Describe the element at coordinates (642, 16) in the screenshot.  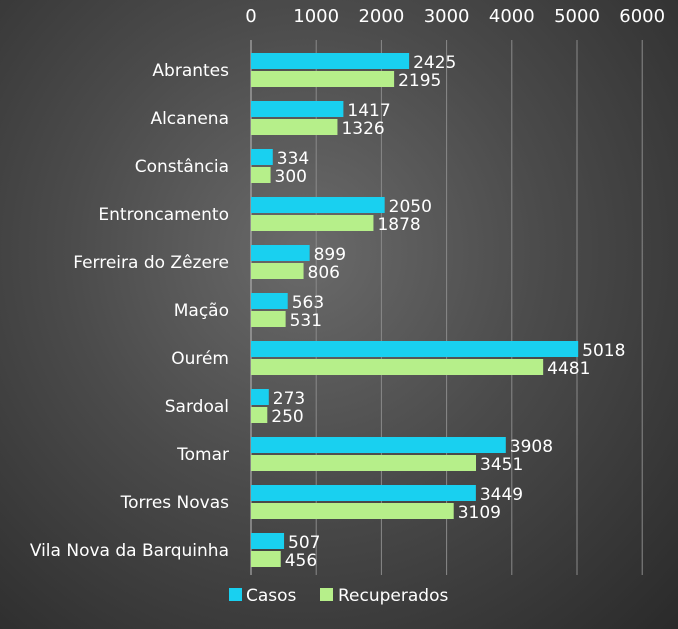
I see `x-tick-label: 6000` at that location.